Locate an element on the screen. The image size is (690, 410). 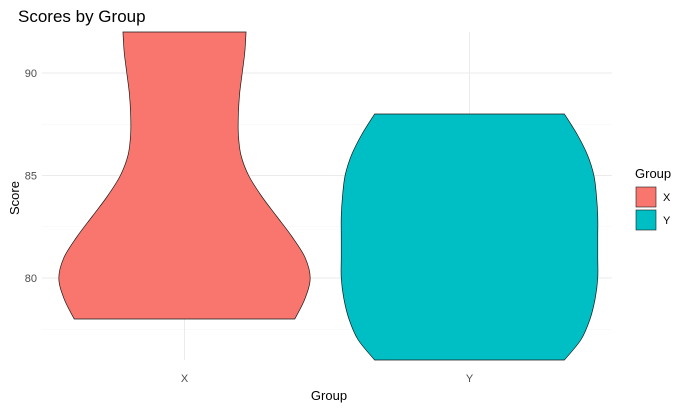
legend-label-y: Y is located at coordinates (667, 221).